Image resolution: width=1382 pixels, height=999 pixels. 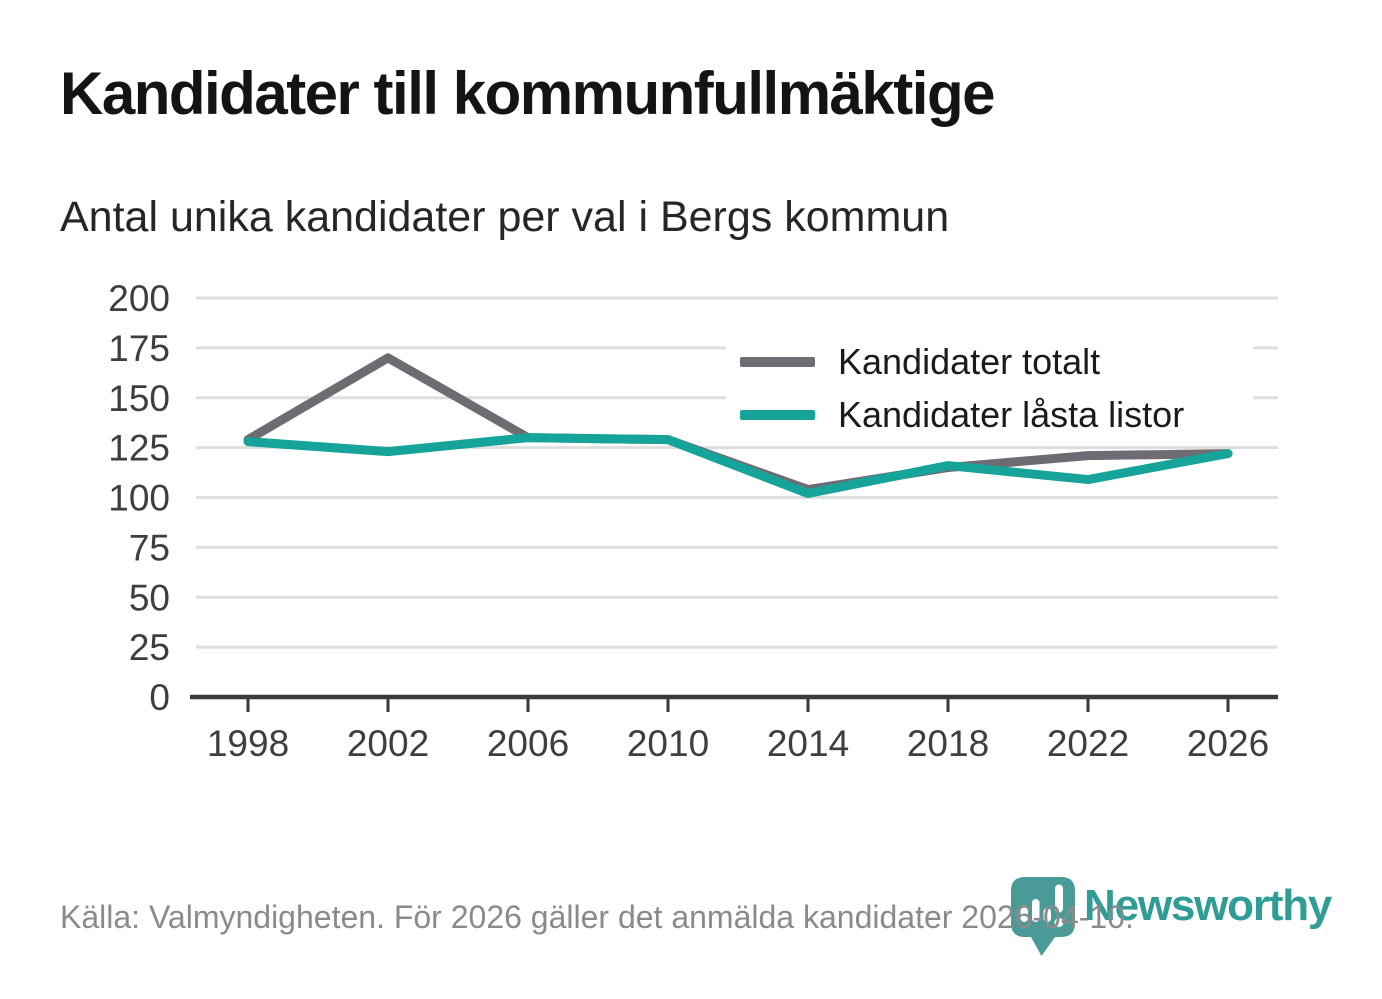 I want to click on x-tick-label: 1998, so click(x=248, y=743).